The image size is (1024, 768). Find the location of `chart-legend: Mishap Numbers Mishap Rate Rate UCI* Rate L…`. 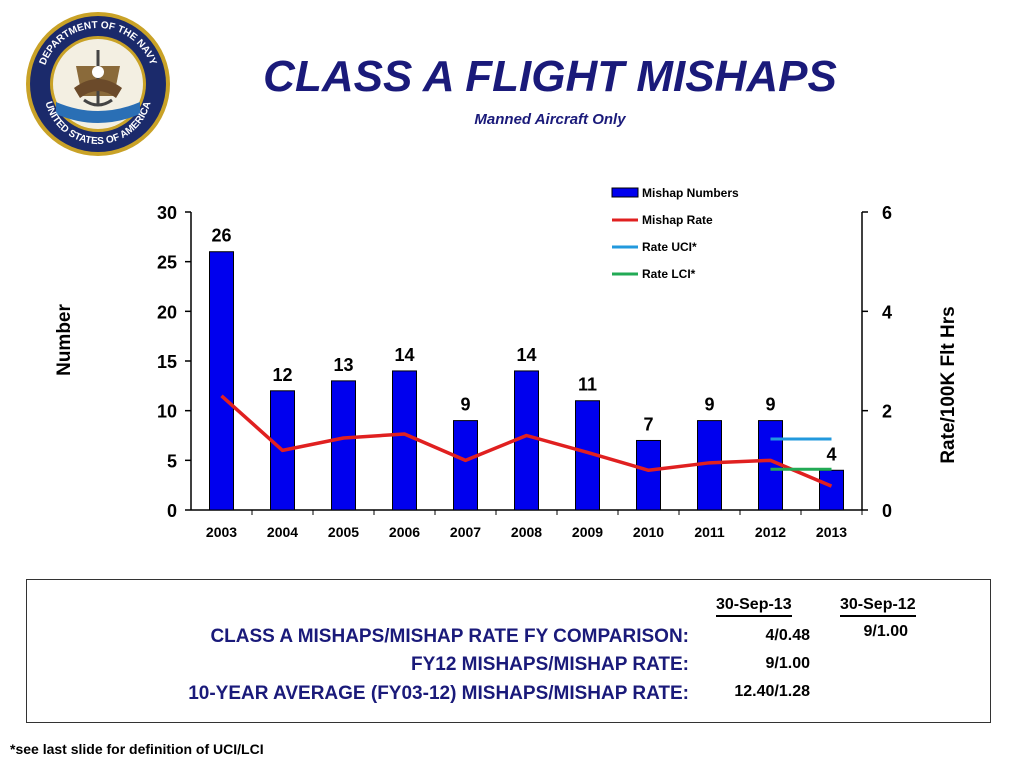

chart-legend: Mishap Numbers Mishap Rate Rate UCI* Rate L… is located at coordinates (675, 233).